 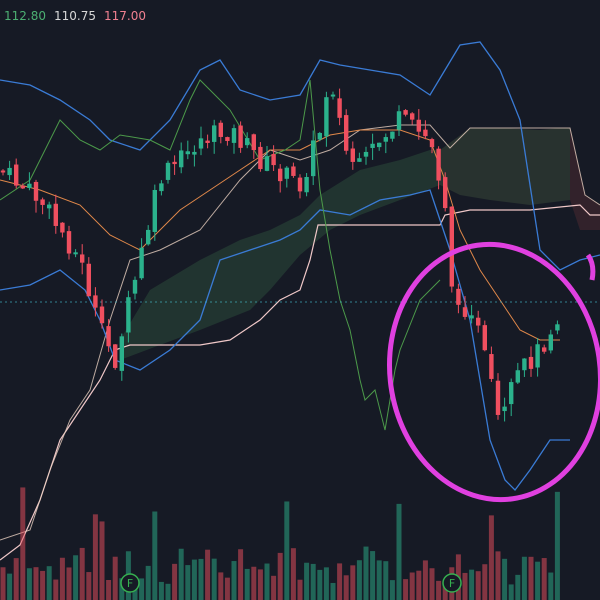 What do you see at coordinates (125, 16) in the screenshot?
I see `header-value: 117.00` at bounding box center [125, 16].